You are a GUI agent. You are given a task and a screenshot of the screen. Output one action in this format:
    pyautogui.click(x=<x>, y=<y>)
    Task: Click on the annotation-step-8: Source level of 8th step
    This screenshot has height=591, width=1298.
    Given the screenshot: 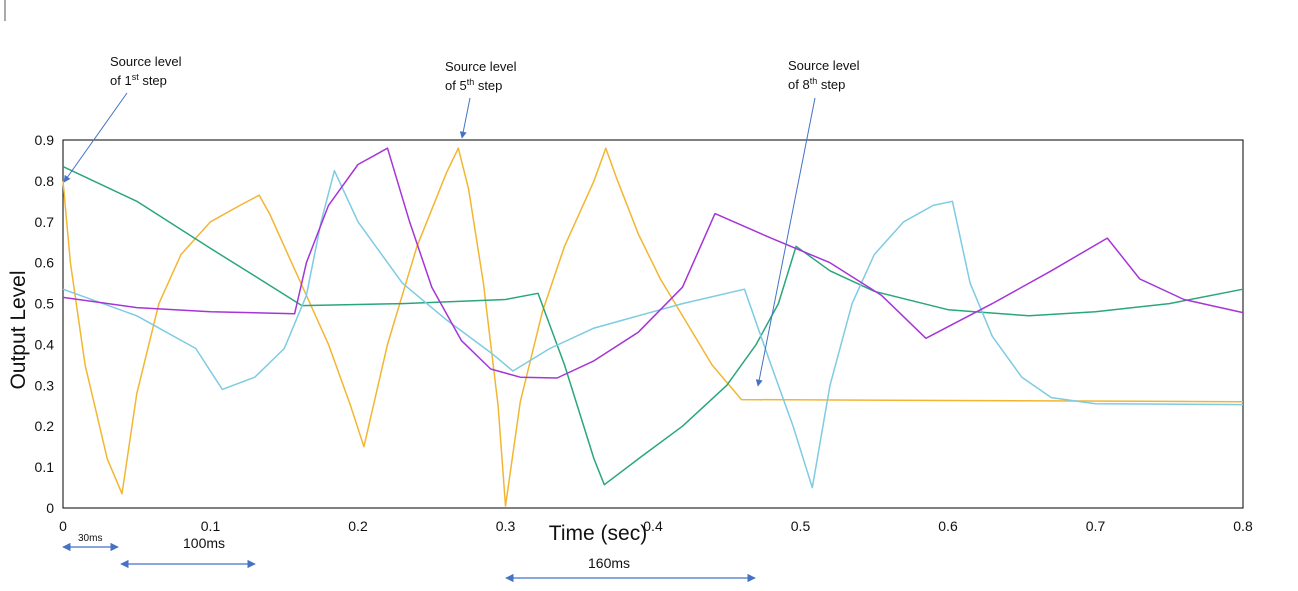 What is the action you would take?
    pyautogui.click(x=807, y=222)
    